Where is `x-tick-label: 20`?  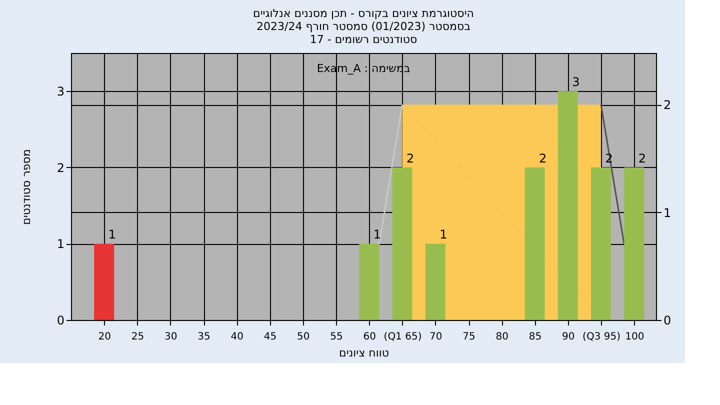
x-tick-label: 20 is located at coordinates (104, 337).